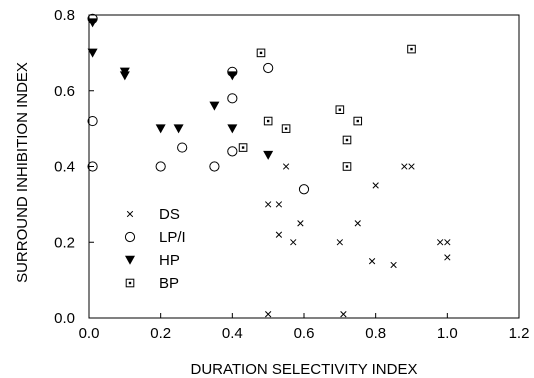 The width and height of the screenshot is (534, 378). Describe the element at coordinates (64, 318) in the screenshot. I see `y-tick-label: 0.0` at that location.